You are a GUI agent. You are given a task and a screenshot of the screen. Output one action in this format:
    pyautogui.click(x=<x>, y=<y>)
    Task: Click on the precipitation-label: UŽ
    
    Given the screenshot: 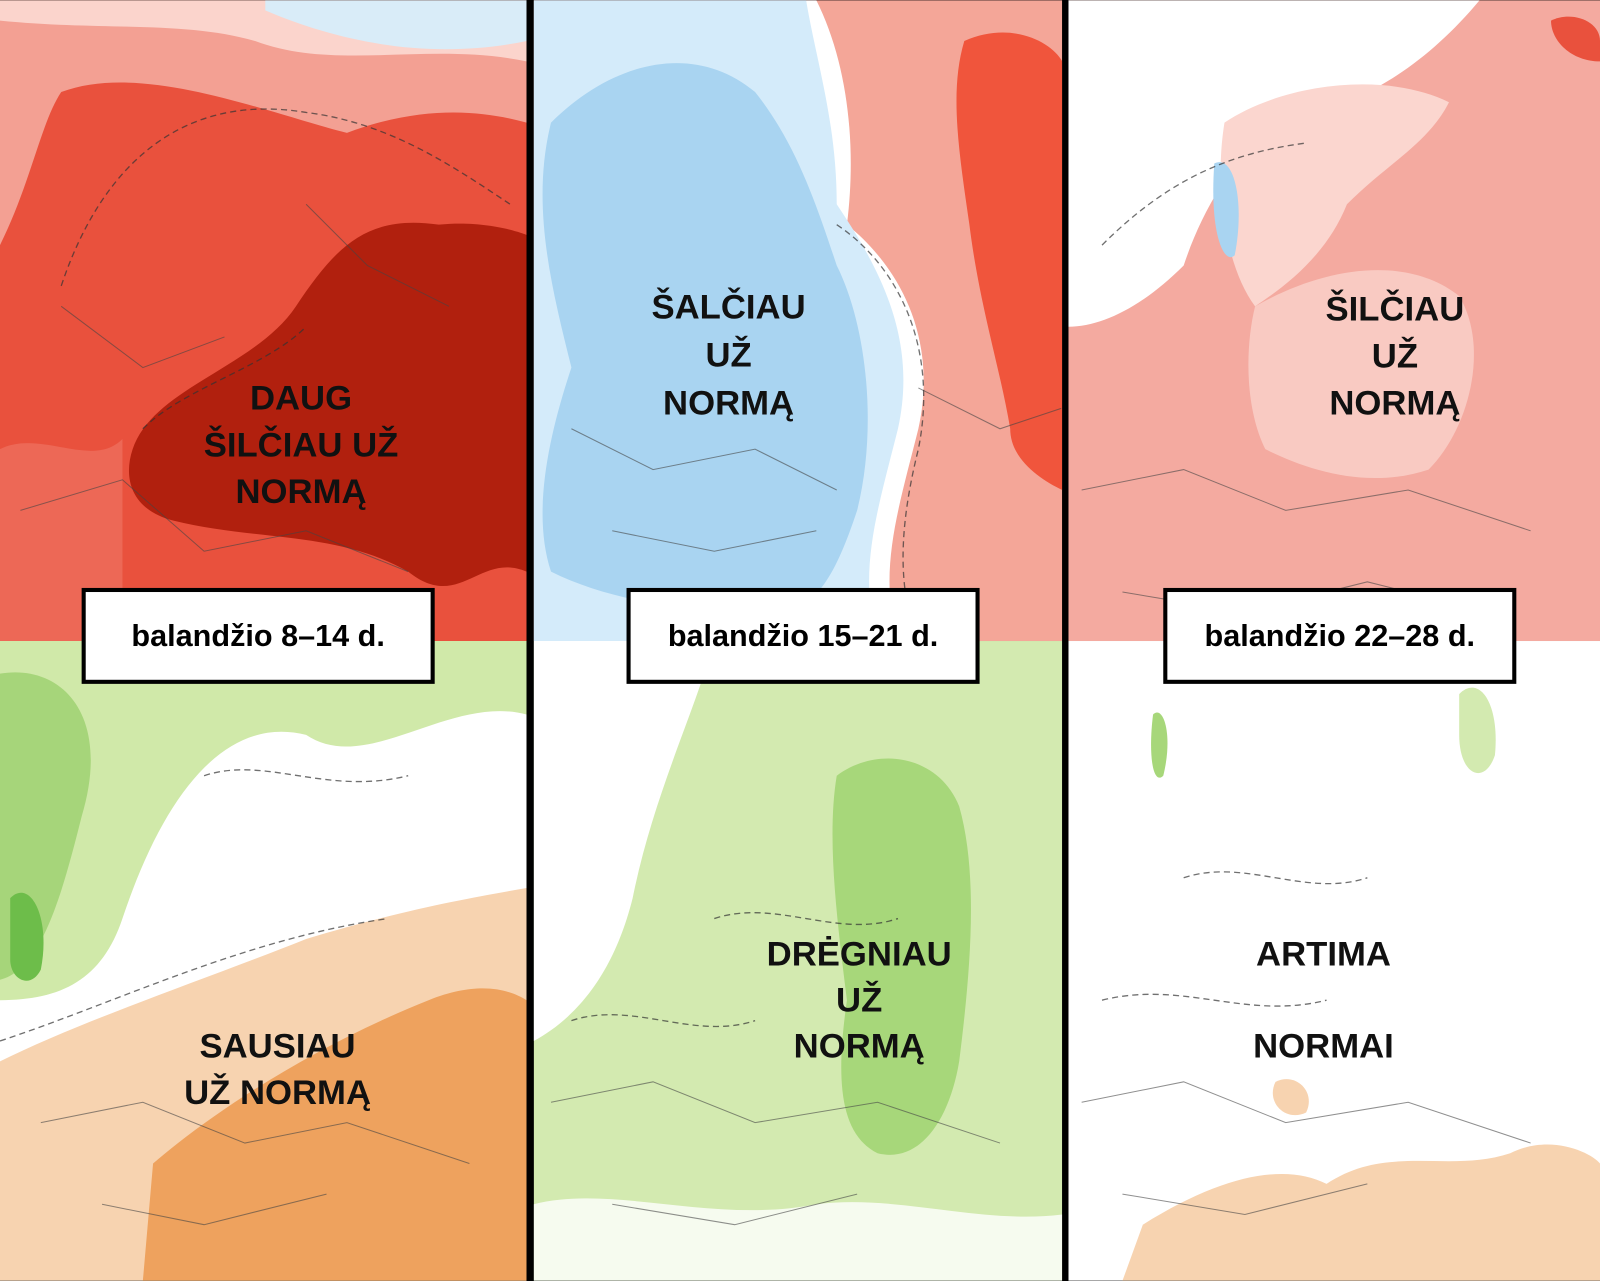 What is the action you would take?
    pyautogui.click(x=859, y=999)
    